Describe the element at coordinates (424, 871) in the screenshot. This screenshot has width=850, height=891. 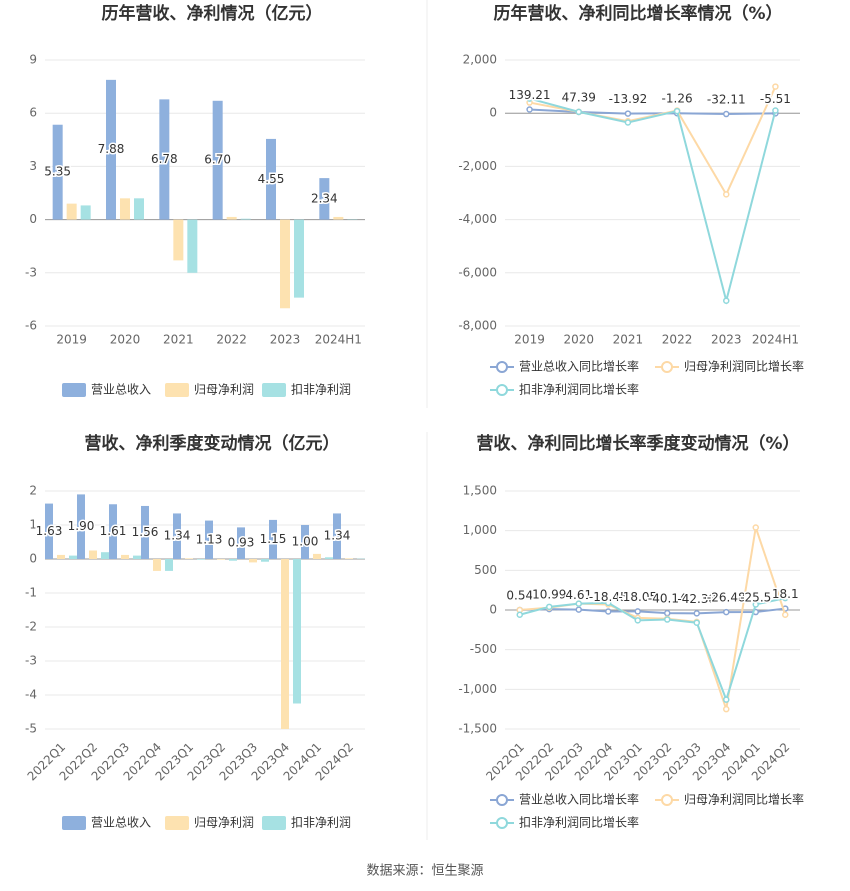
I see `source: 数据来源：恒生聚源` at that location.